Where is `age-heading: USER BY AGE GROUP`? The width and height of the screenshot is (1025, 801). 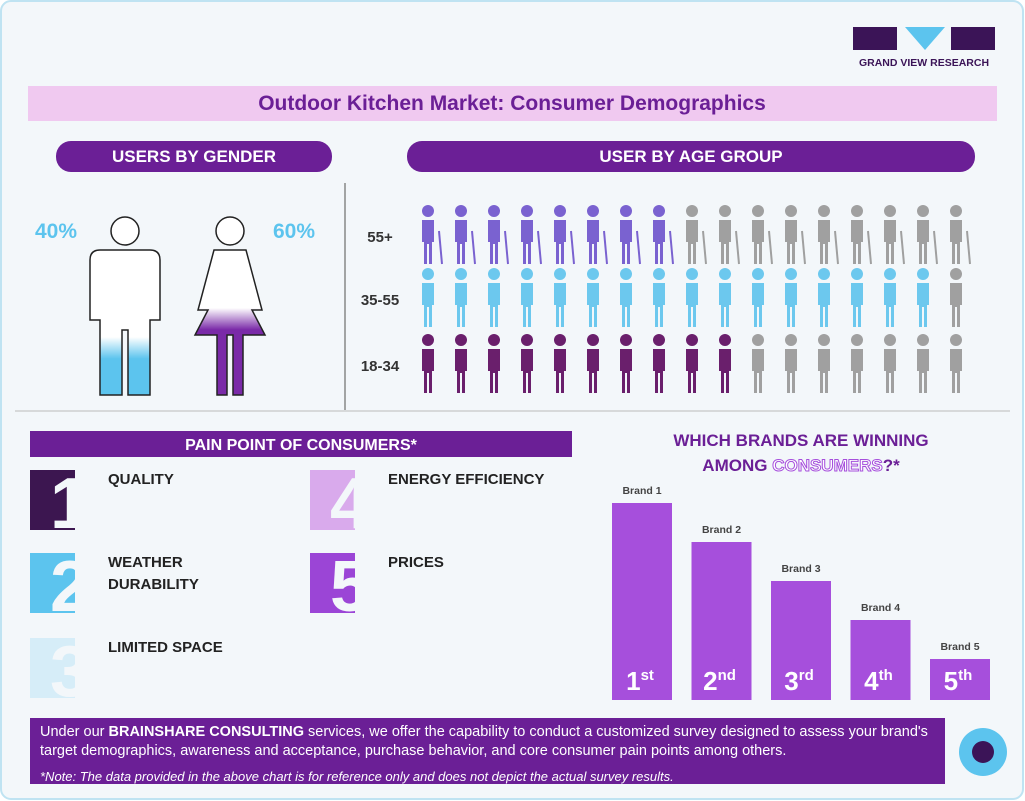
age-heading: USER BY AGE GROUP is located at coordinates (690, 156).